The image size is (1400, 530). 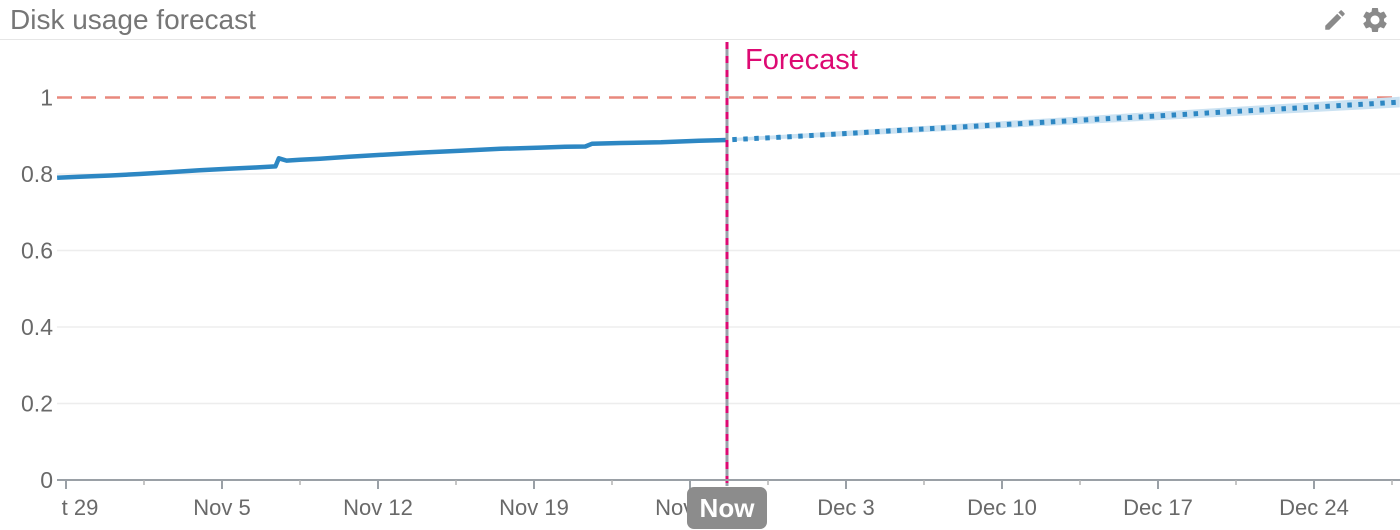 I want to click on panel-header: Disk usage forecast, so click(x=700, y=20).